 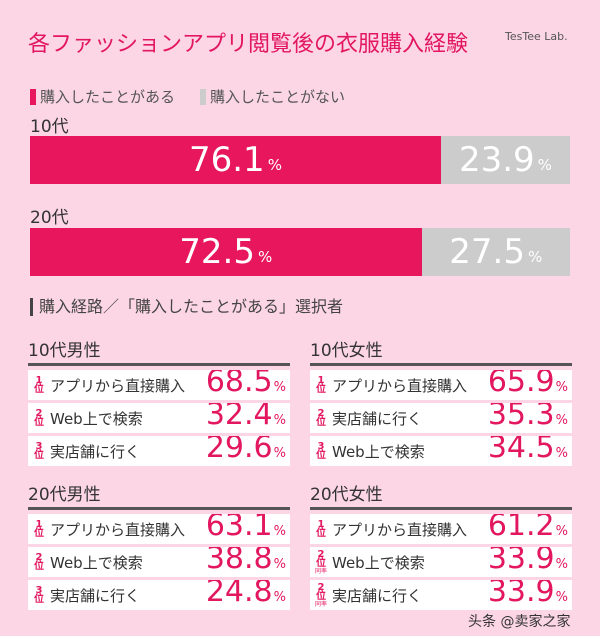 What do you see at coordinates (159, 495) in the screenshot?
I see `panel-title: 20代男性` at bounding box center [159, 495].